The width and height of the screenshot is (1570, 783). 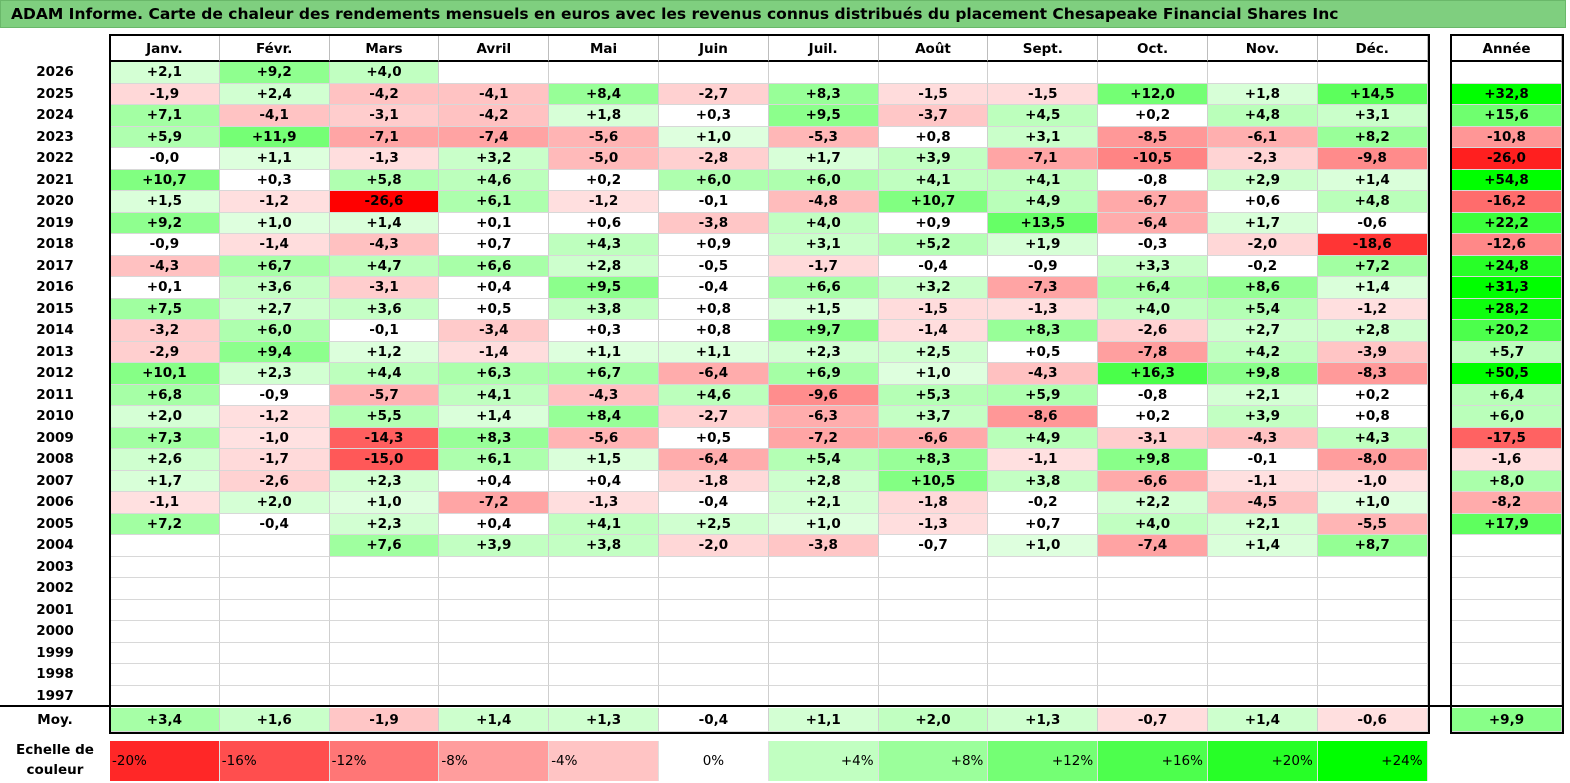 I want to click on heatmap-cell: +13,5, so click(x=1043, y=223).